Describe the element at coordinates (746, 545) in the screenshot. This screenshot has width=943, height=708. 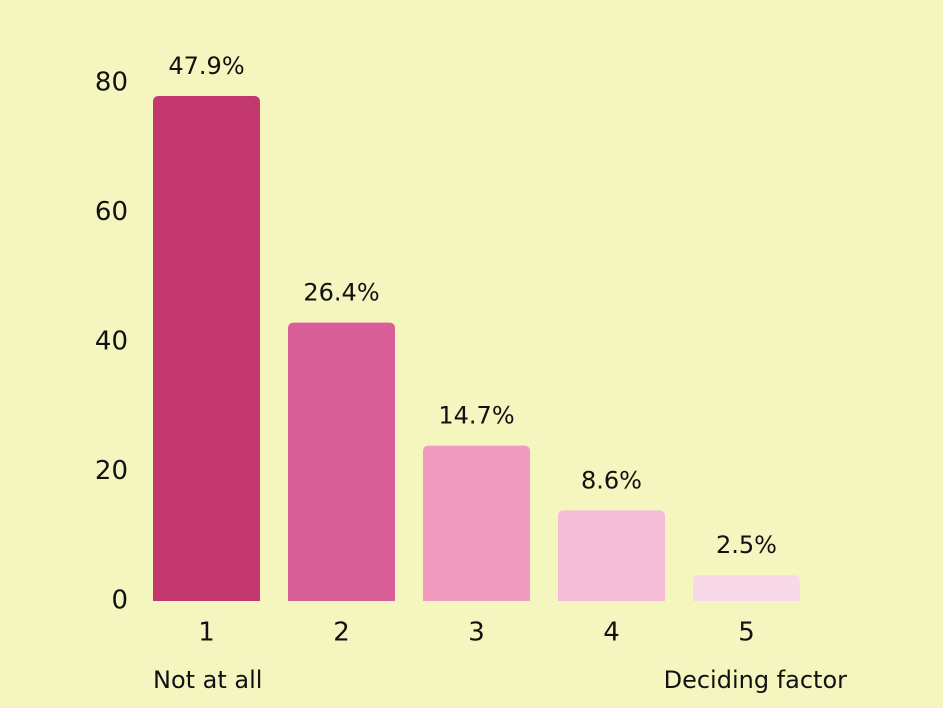
I see `value-label: 2.5%` at that location.